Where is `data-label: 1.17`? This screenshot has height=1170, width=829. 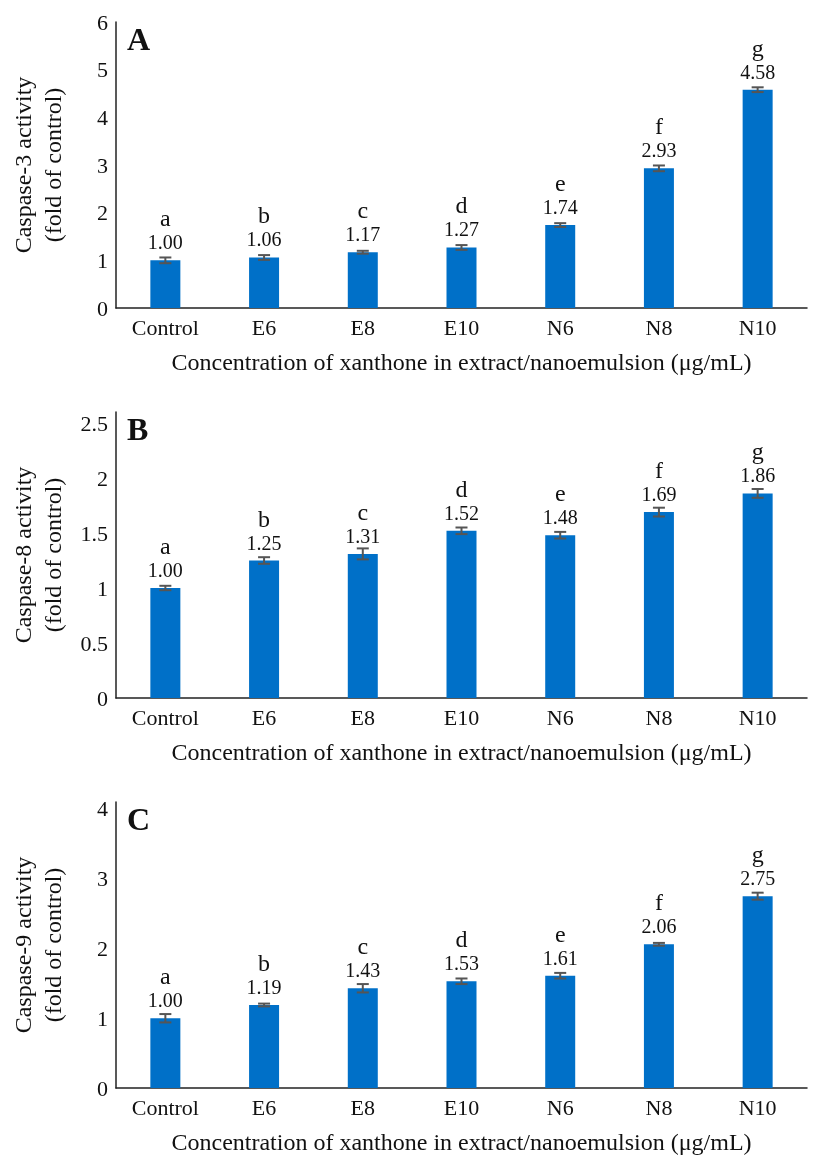
data-label: 1.17 is located at coordinates (363, 234).